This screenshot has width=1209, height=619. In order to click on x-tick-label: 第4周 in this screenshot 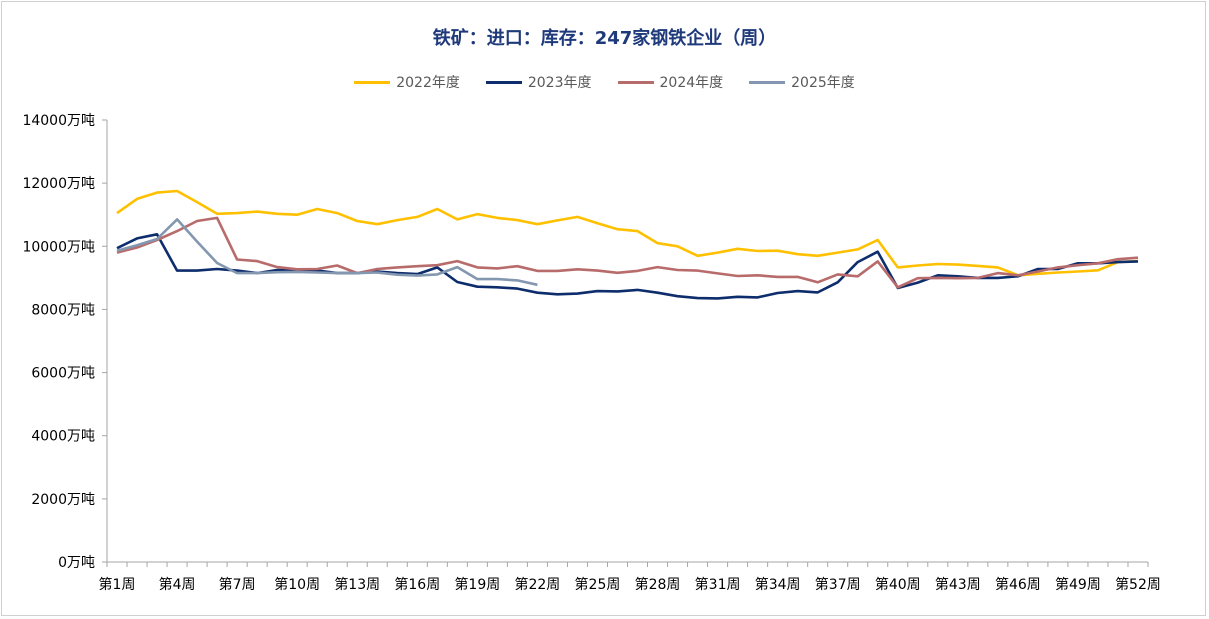, I will do `click(177, 584)`.